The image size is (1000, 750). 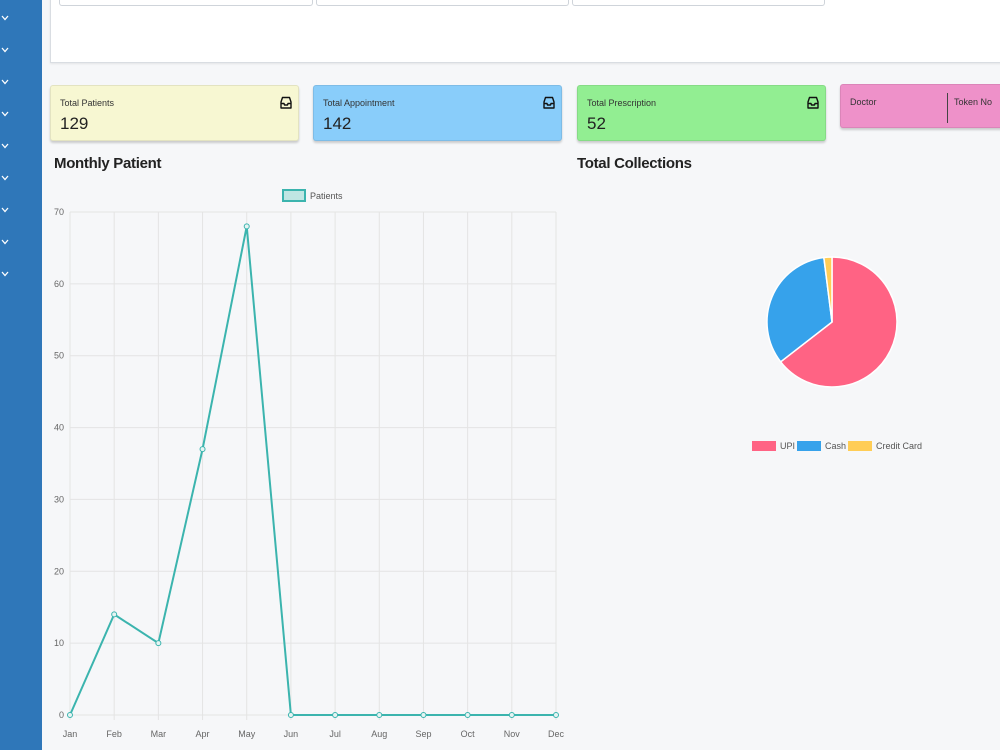 What do you see at coordinates (159, 734) in the screenshot?
I see `x-tick-label: Mar` at bounding box center [159, 734].